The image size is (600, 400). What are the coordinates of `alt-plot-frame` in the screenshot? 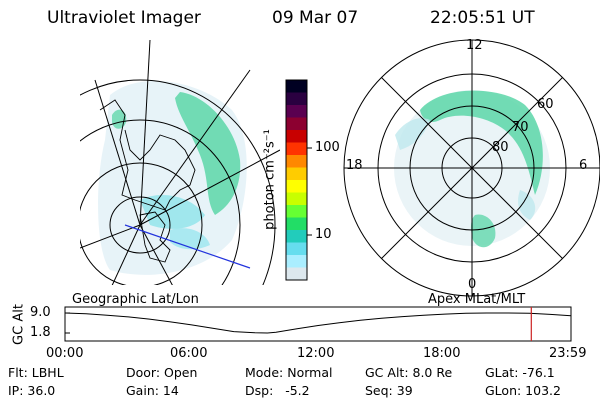 It's located at (318, 324).